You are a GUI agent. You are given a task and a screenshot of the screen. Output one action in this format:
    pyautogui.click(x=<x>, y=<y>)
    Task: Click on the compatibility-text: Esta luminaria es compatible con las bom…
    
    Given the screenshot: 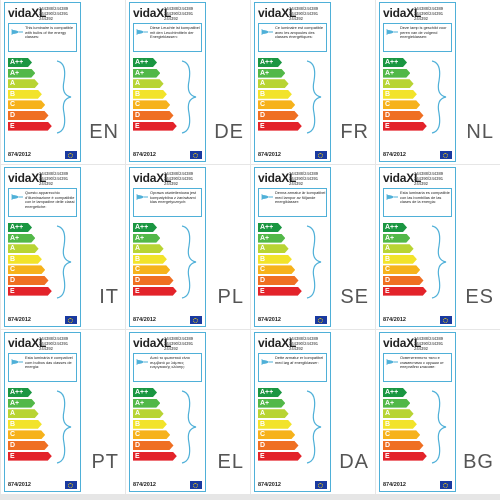 What is the action you would take?
    pyautogui.click(x=425, y=197)
    